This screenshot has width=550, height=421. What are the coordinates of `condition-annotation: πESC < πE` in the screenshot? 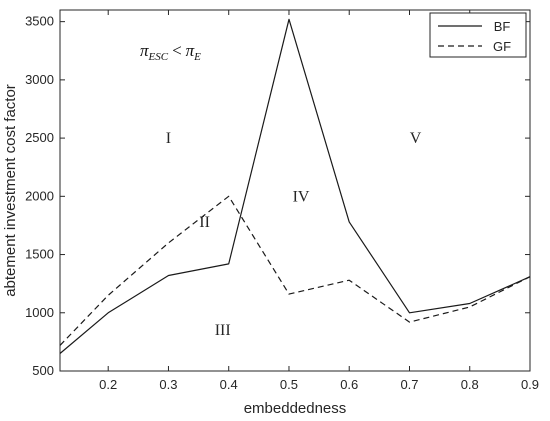 It's located at (170, 52).